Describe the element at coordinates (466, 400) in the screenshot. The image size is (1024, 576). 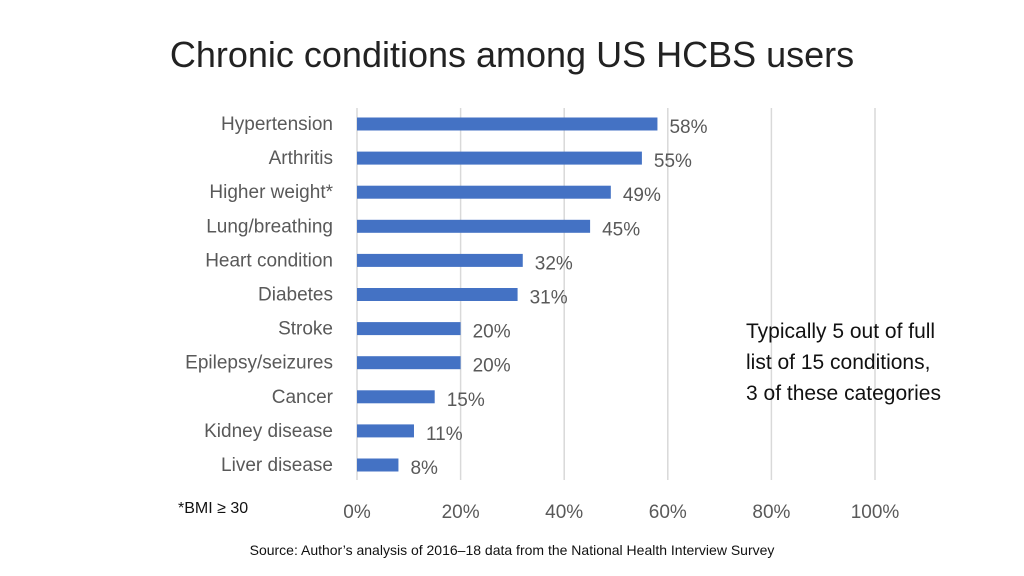
I see `data-label: 15%` at that location.